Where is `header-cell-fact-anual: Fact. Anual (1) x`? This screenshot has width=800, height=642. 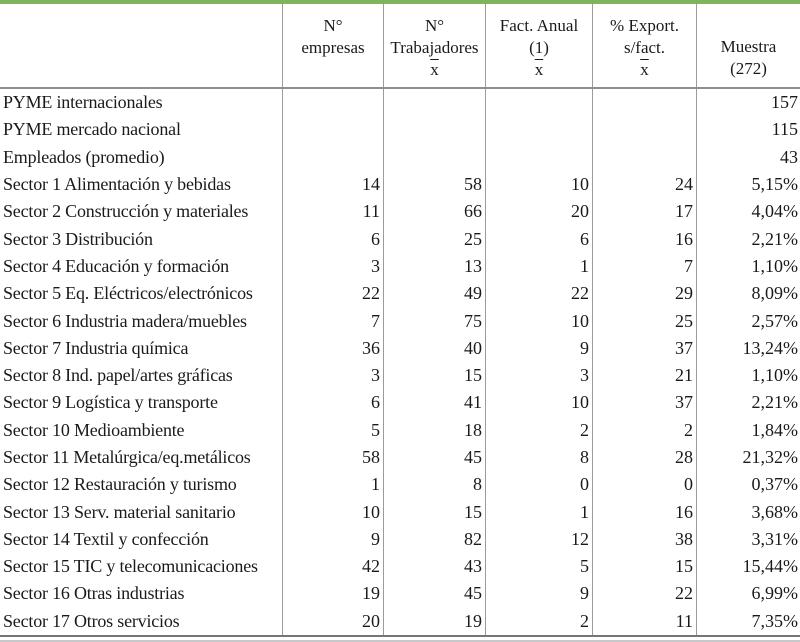
header-cell-fact-anual: Fact. Anual (1) x is located at coordinates (539, 45).